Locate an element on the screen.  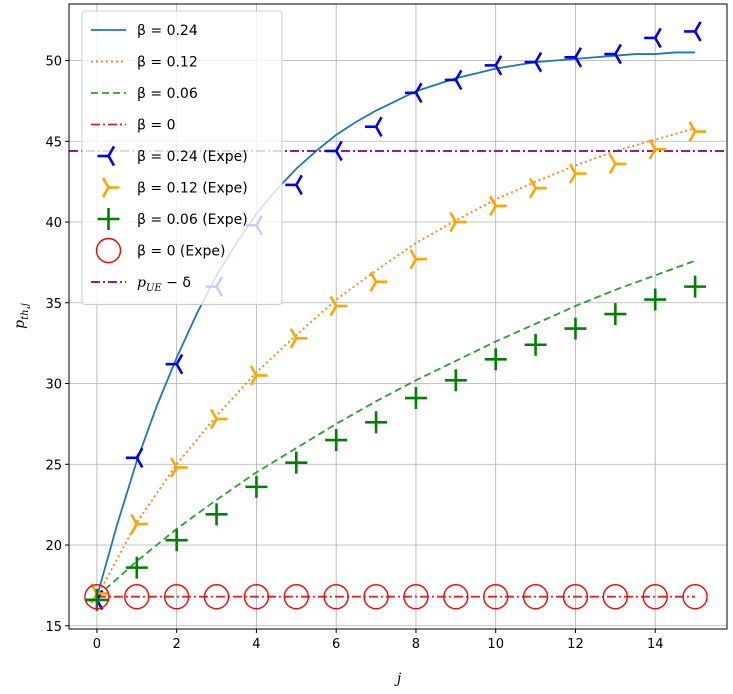
legend-label: β = 0.06 (Expe) is located at coordinates (192, 220).